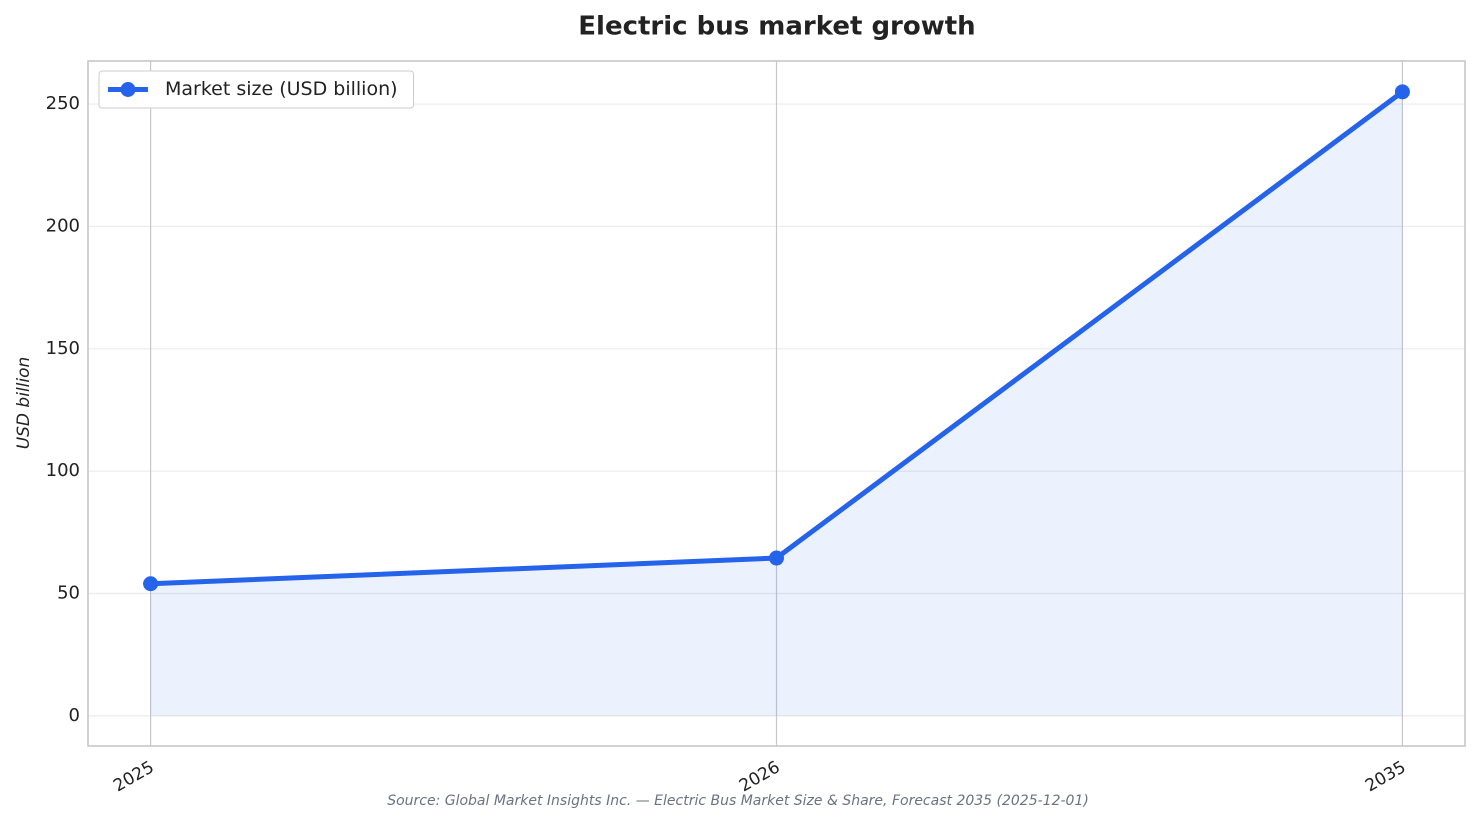  I want to click on legend: Market size (USD billion), so click(256, 89).